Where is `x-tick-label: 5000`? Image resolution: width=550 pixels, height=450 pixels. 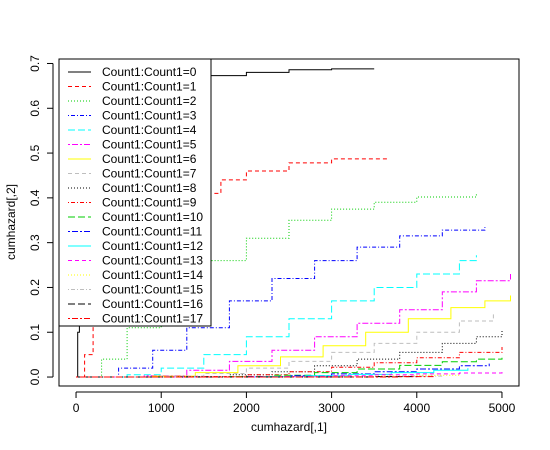
x-tick-label: 5000 is located at coordinates (502, 408).